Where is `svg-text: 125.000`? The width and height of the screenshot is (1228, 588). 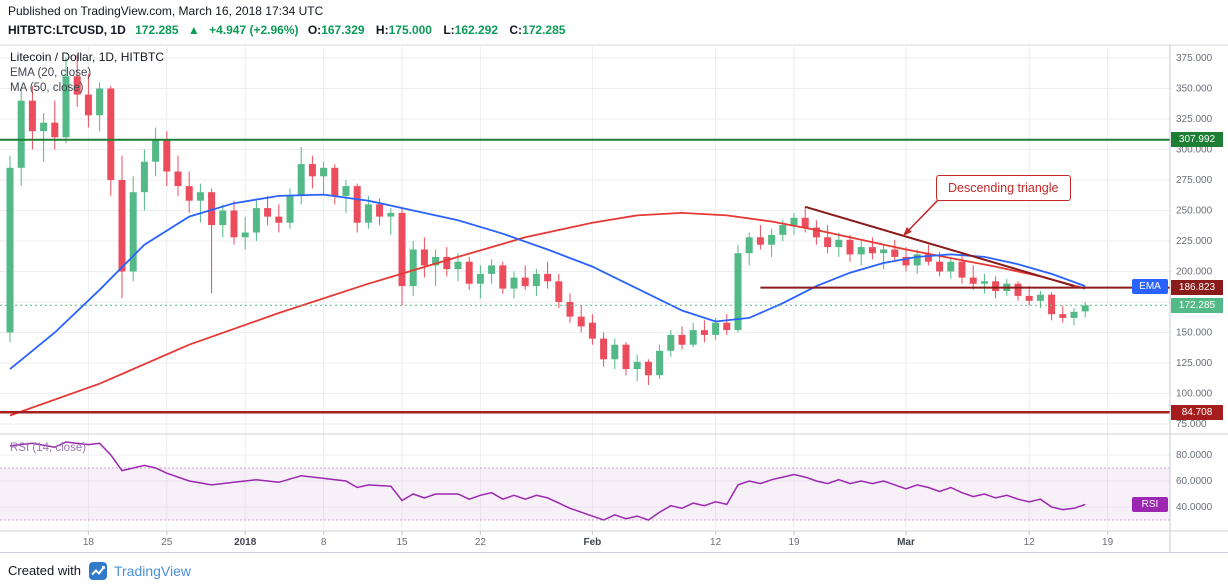 svg-text: 125.000 is located at coordinates (1194, 363).